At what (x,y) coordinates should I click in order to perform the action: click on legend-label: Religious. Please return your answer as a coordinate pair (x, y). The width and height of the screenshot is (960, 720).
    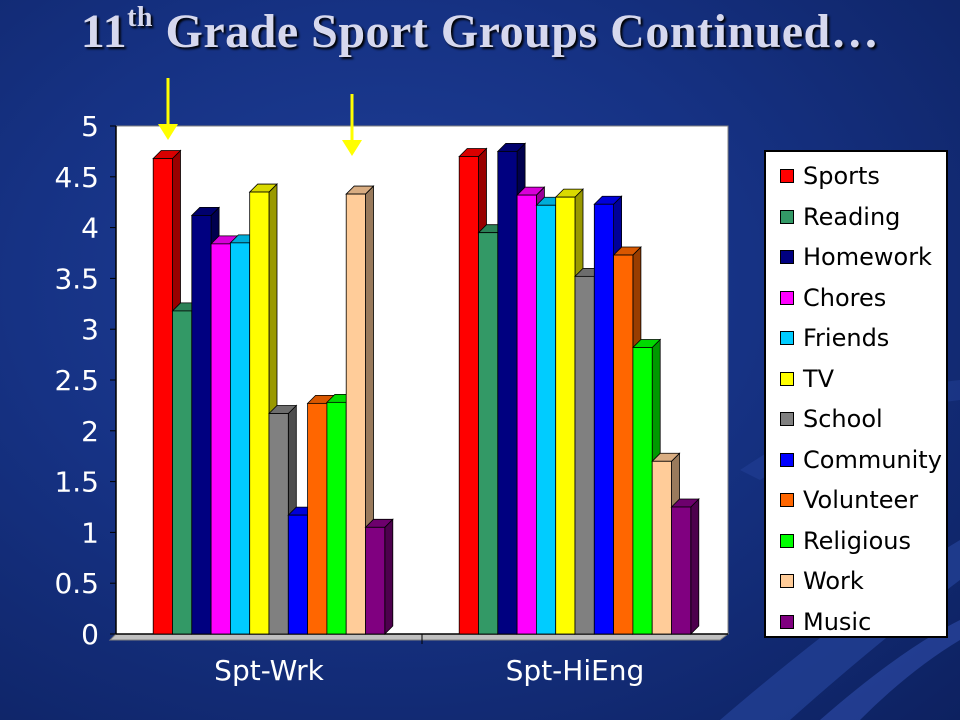
    Looking at the image, I should click on (857, 540).